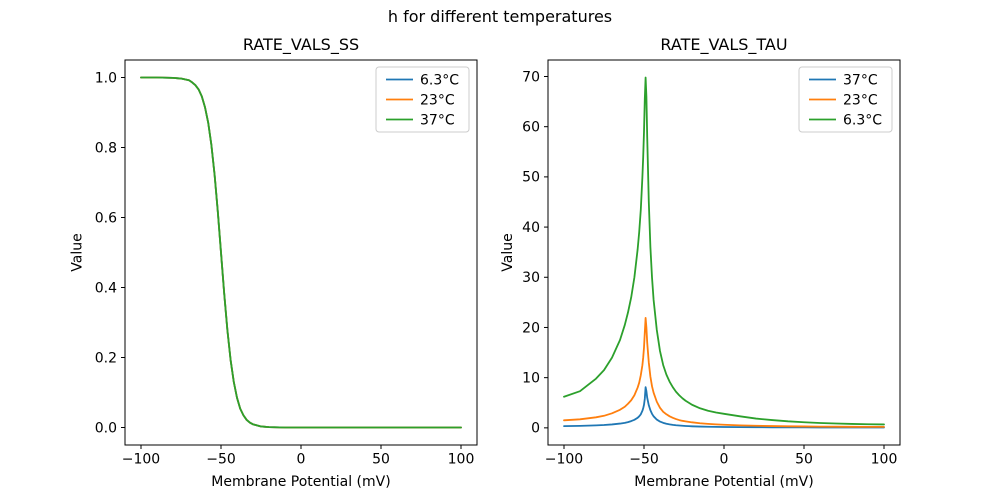 The height and width of the screenshot is (500, 1000). I want to click on y-tick-label: 70, so click(531, 77).